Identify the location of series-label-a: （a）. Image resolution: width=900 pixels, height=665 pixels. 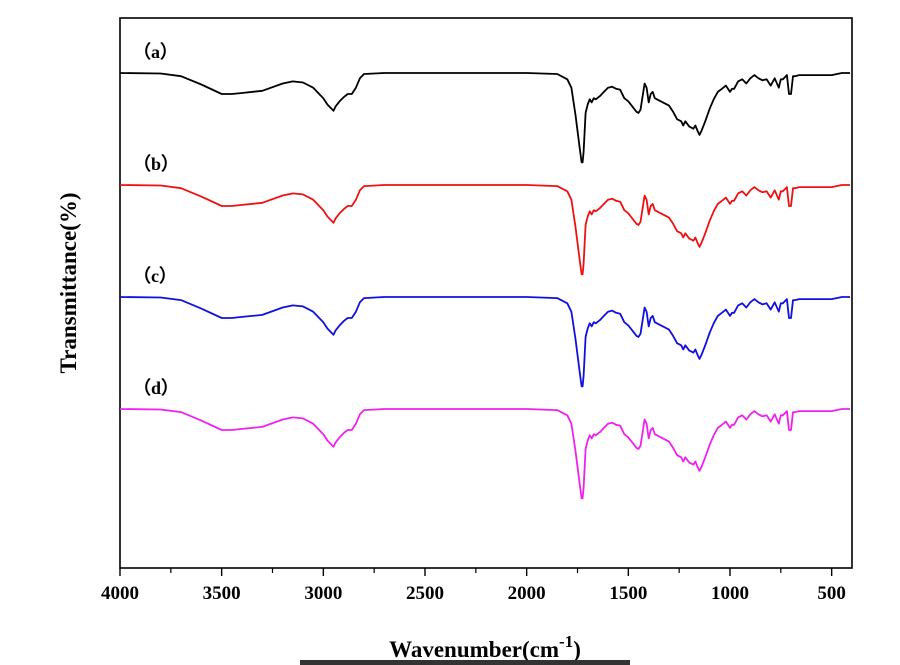
(155, 52).